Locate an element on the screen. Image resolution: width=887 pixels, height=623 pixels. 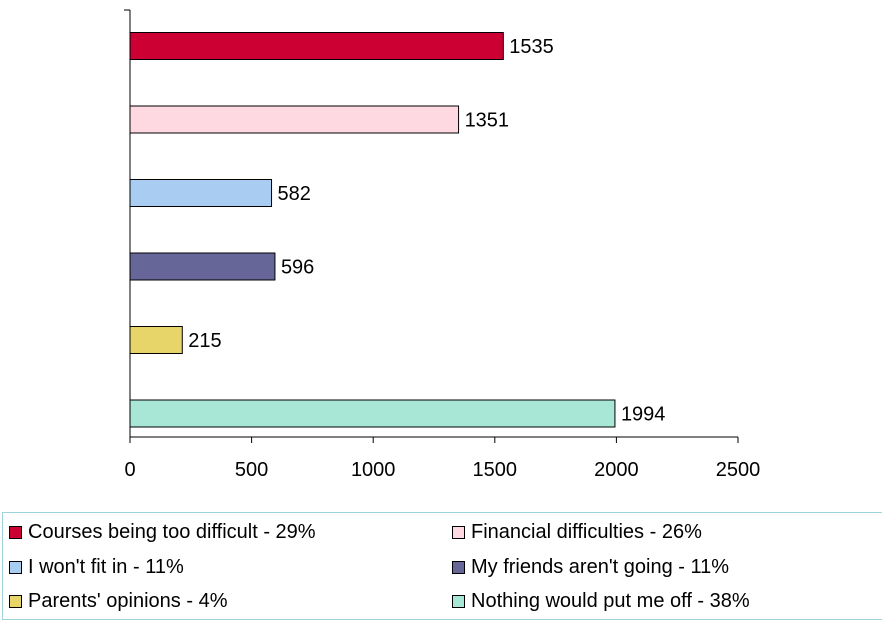
x-tick-label: 2500 is located at coordinates (738, 470).